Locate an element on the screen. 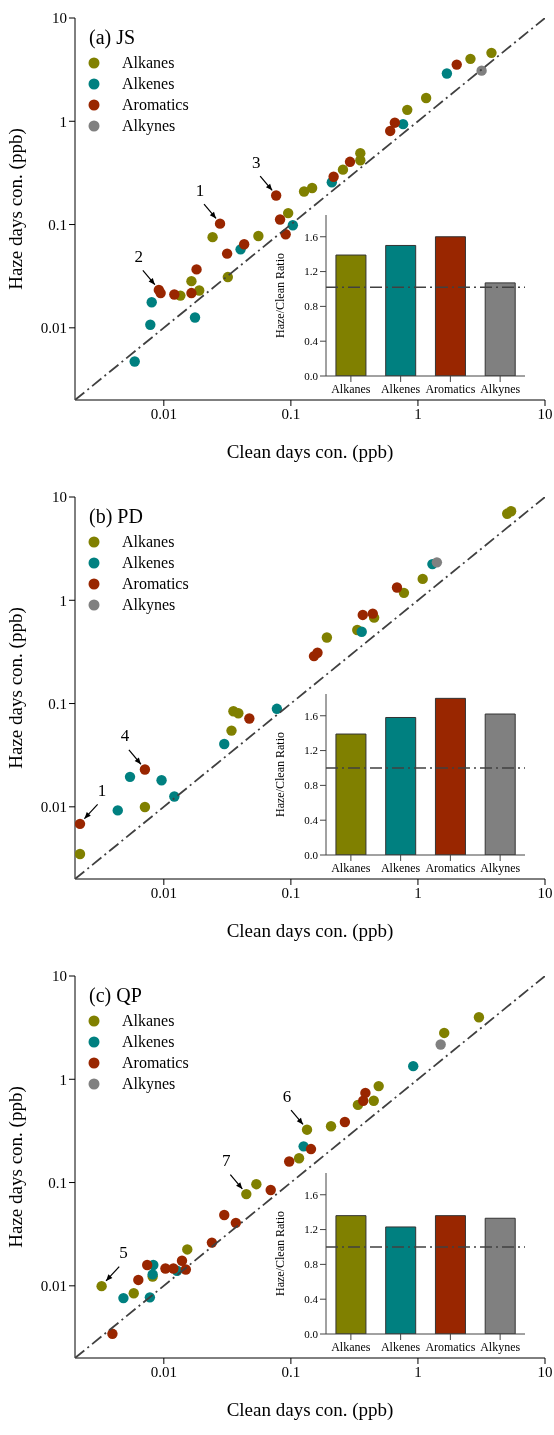 The width and height of the screenshot is (554, 1435). annotation: 5 is located at coordinates (123, 1253).